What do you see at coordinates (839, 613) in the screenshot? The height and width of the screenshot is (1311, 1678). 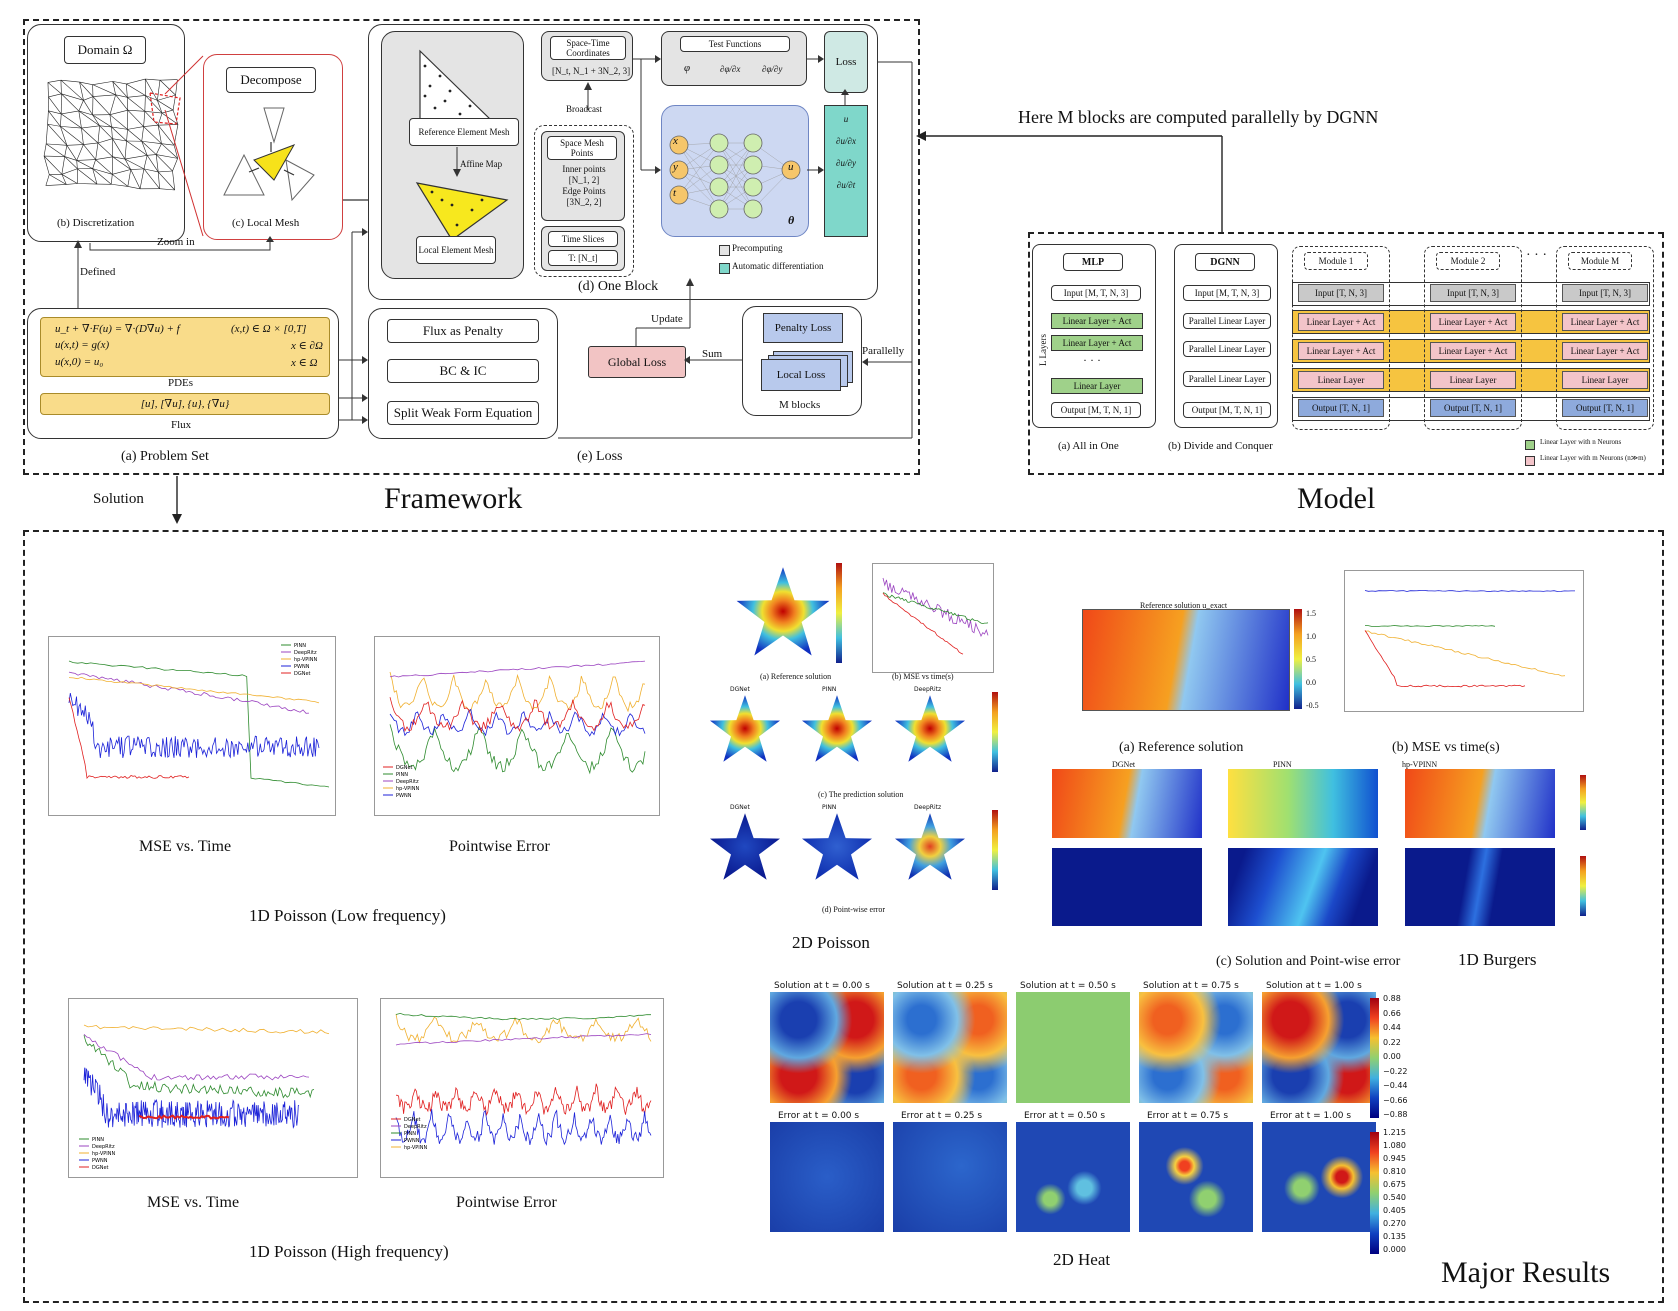 I see `poisson2d-ref-cbar` at bounding box center [839, 613].